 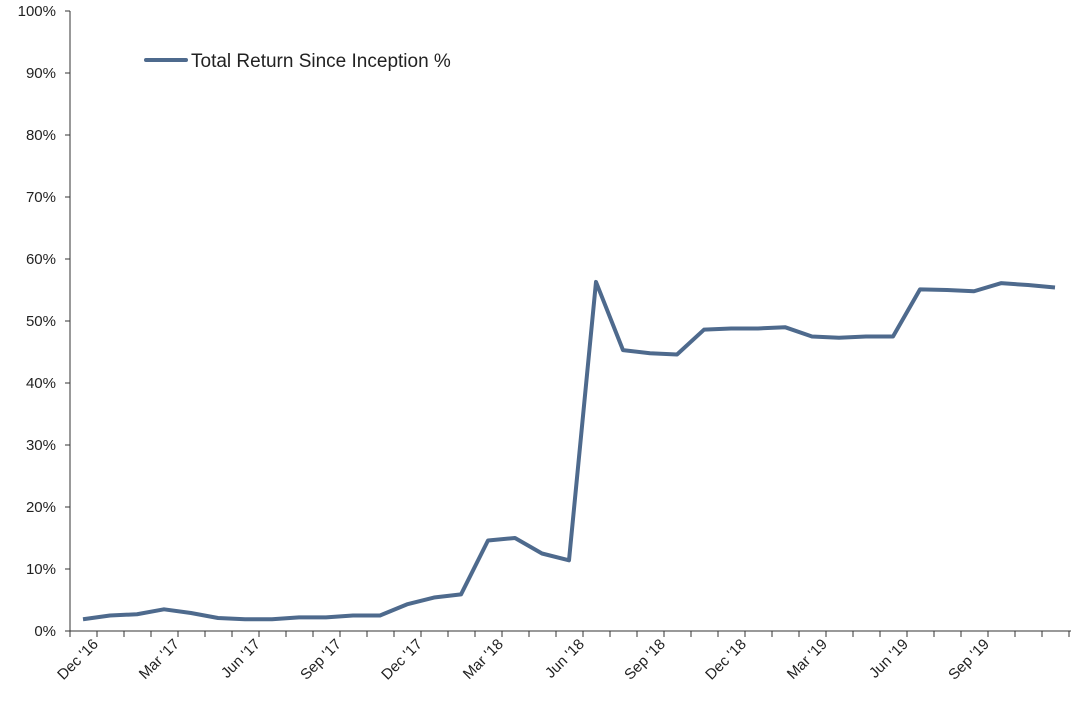 What do you see at coordinates (37, 11) in the screenshot?
I see `y-tick-label: 100%` at bounding box center [37, 11].